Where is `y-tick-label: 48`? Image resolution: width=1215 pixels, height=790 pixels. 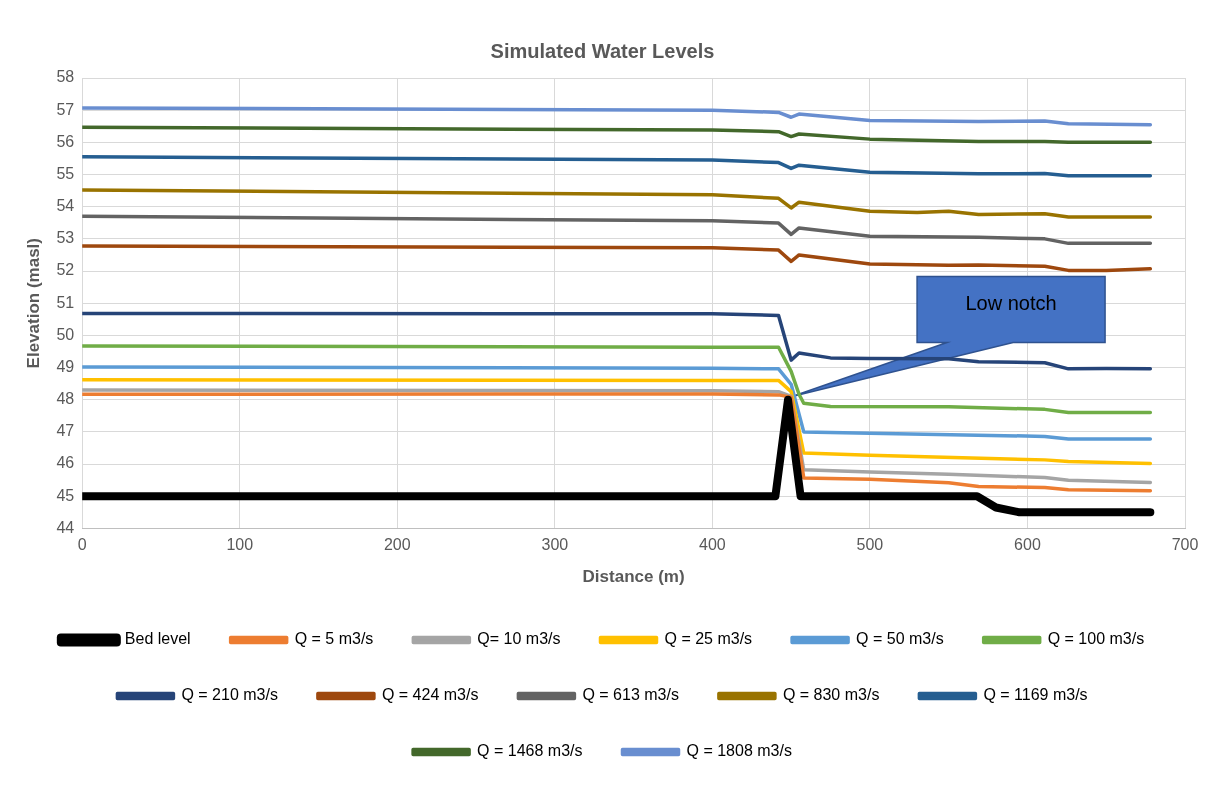 y-tick-label: 48 is located at coordinates (65, 399).